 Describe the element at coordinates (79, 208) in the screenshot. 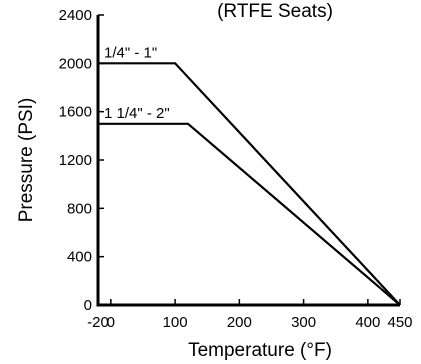

I see `y-tick-label: 800` at that location.